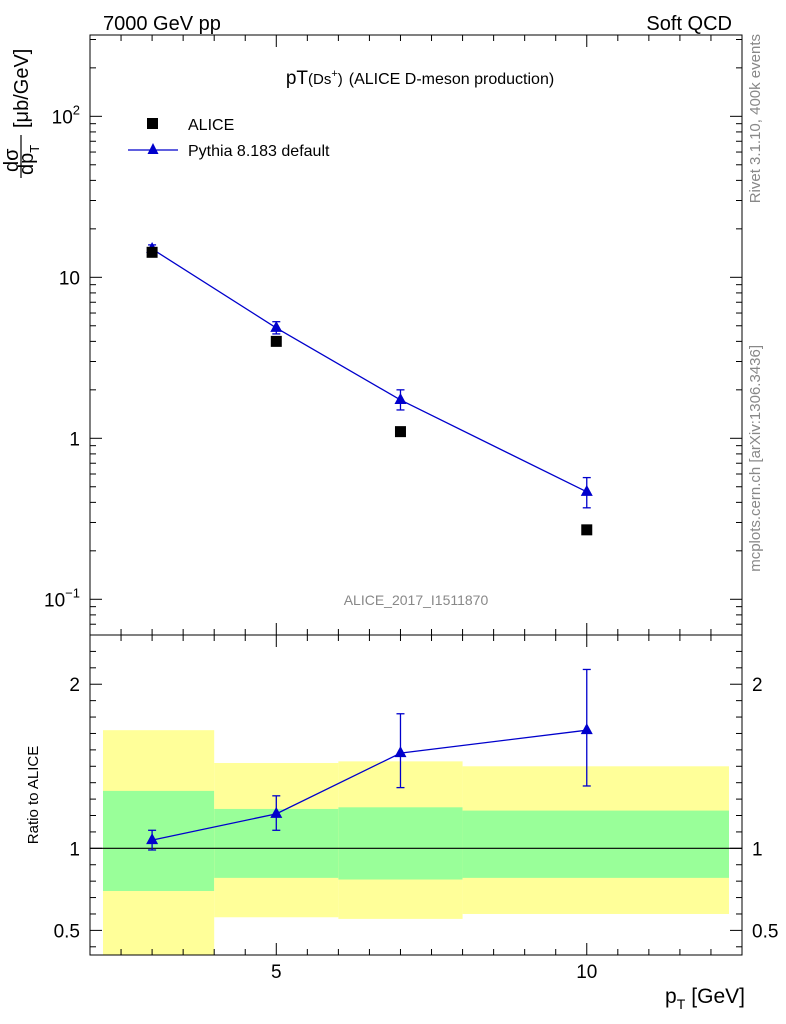 Image resolution: width=786 pixels, height=1024 pixels. Describe the element at coordinates (276, 972) in the screenshot. I see `x-tick-label: 5` at that location.